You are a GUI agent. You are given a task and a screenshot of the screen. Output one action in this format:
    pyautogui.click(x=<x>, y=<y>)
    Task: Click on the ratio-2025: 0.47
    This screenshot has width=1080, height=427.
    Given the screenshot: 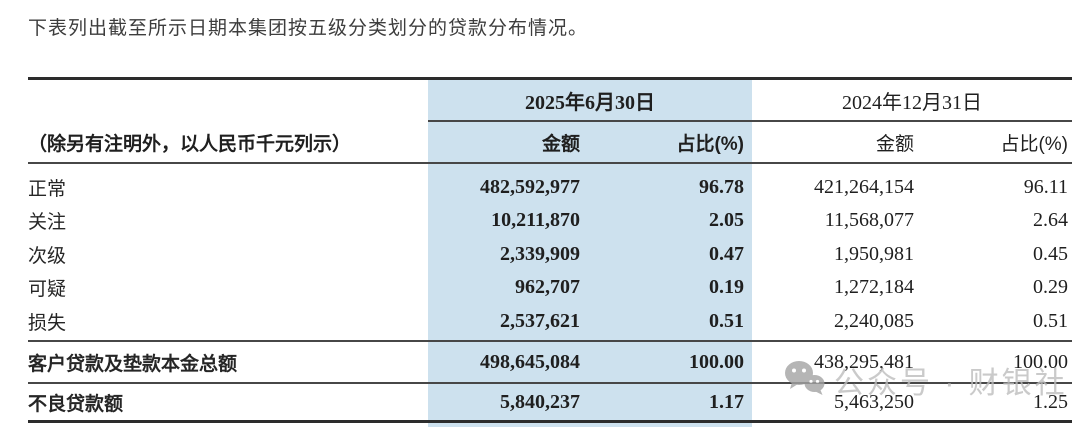 What is the action you would take?
    pyautogui.click(x=726, y=254)
    